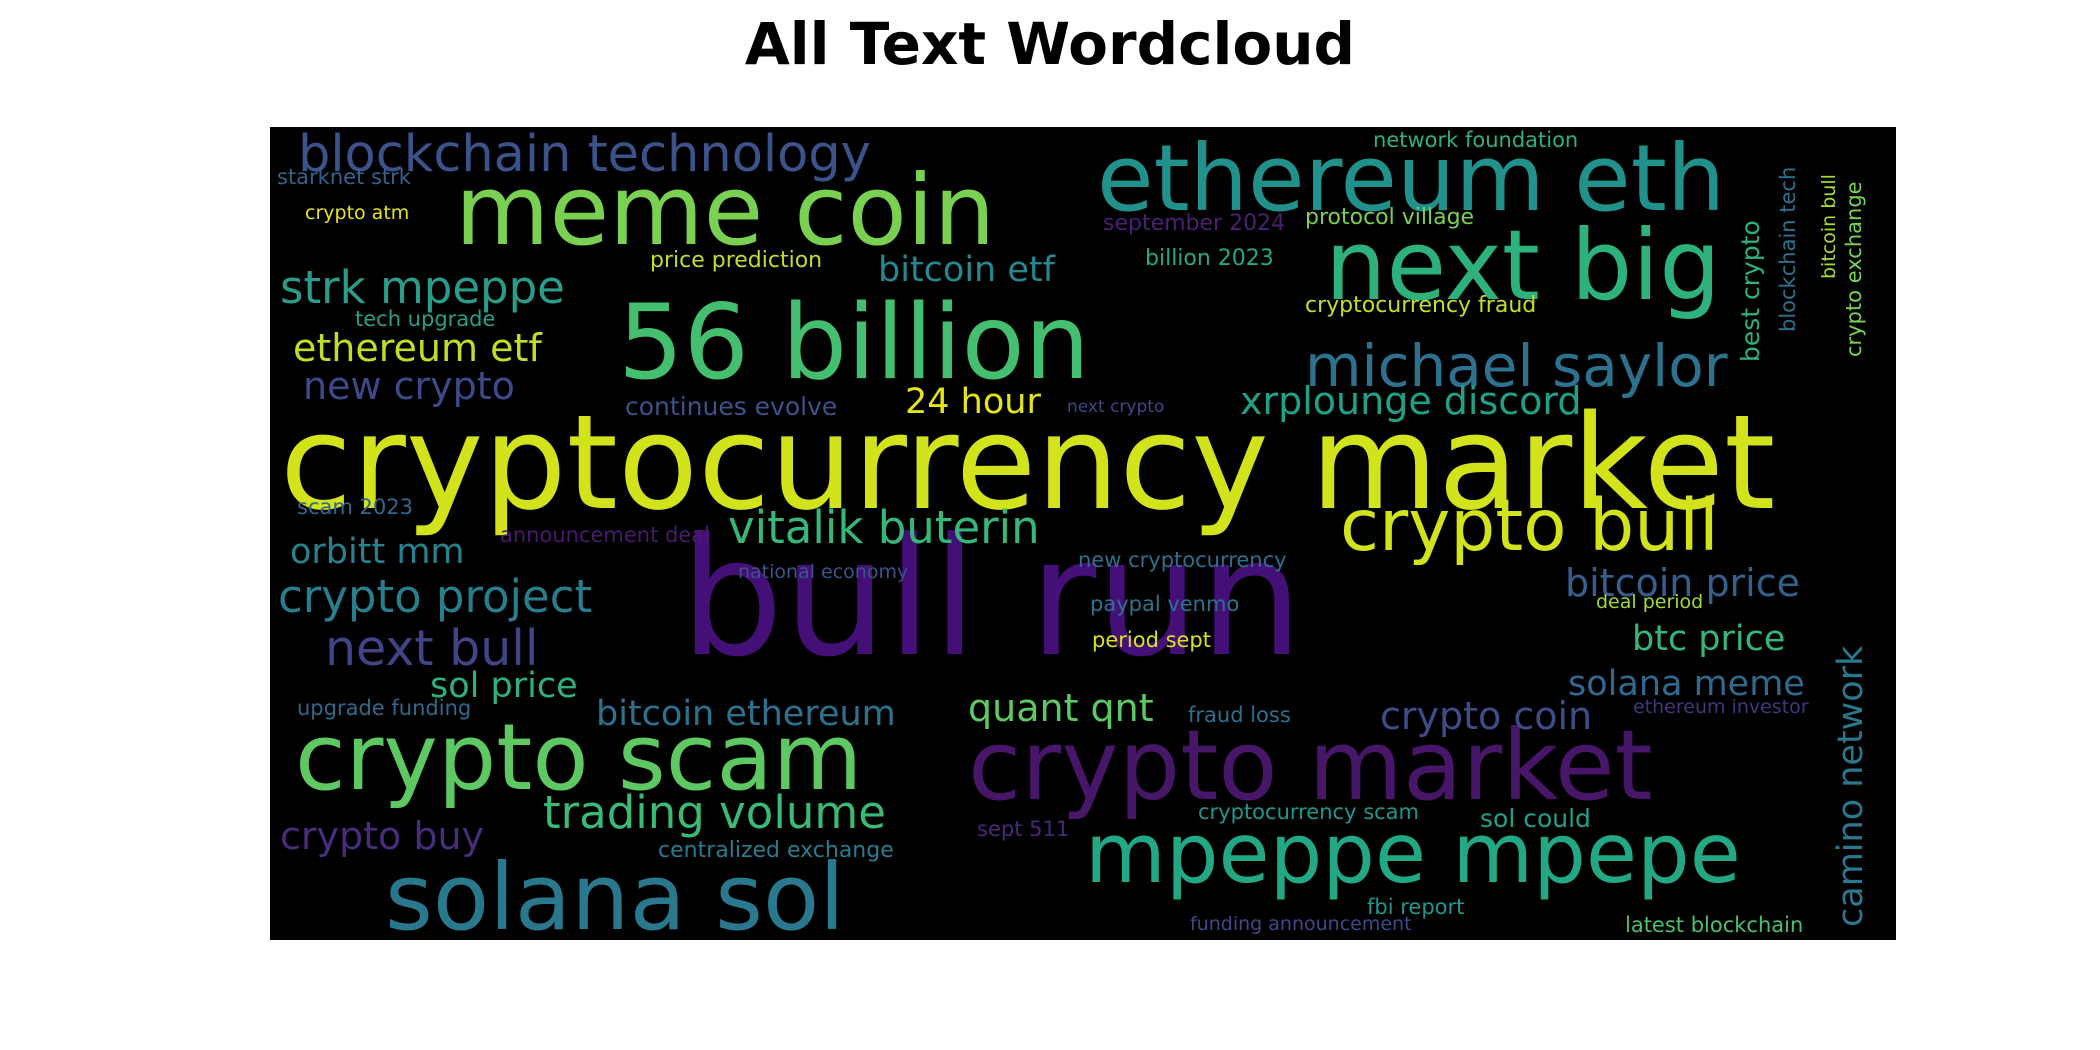 The height and width of the screenshot is (1050, 2100). What do you see at coordinates (1301, 924) in the screenshot?
I see `word-funding-announcement: funding announcement` at bounding box center [1301, 924].